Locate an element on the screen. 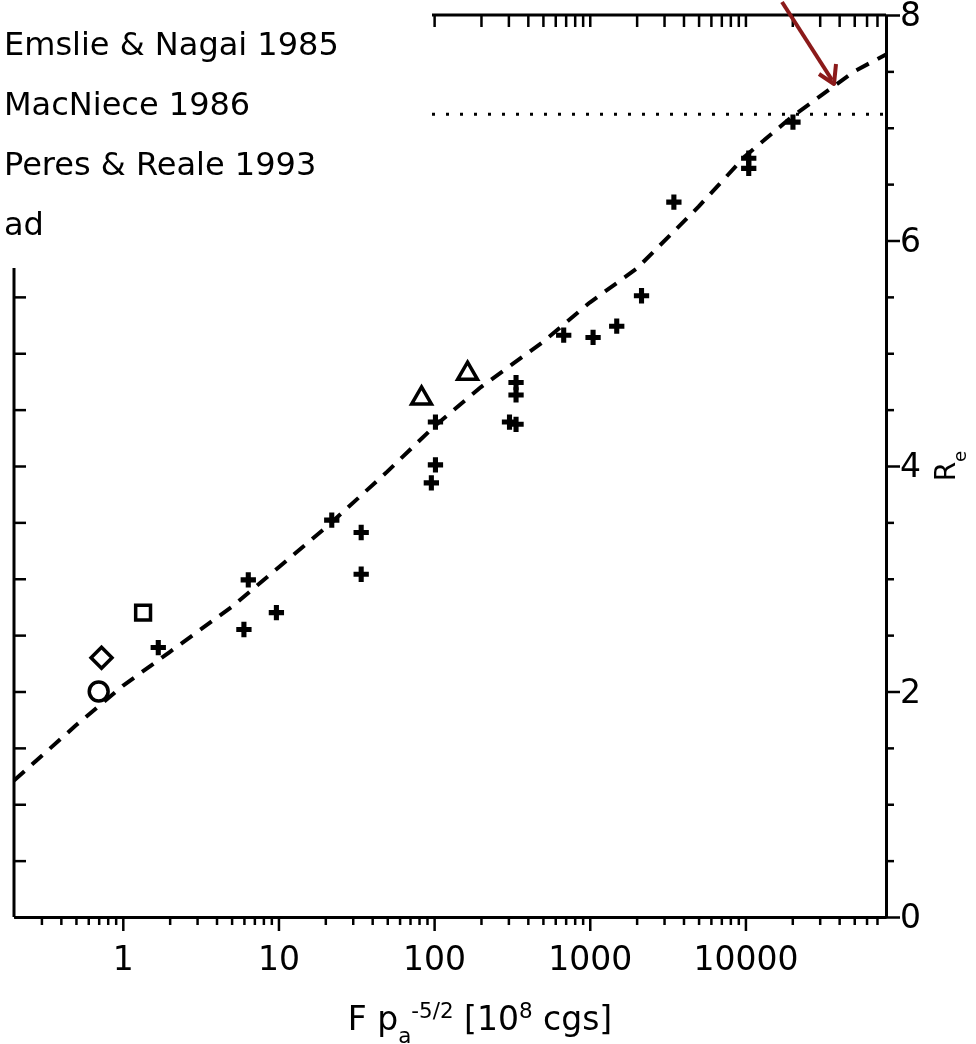  y-tick-label: 8 is located at coordinates (910, 17).